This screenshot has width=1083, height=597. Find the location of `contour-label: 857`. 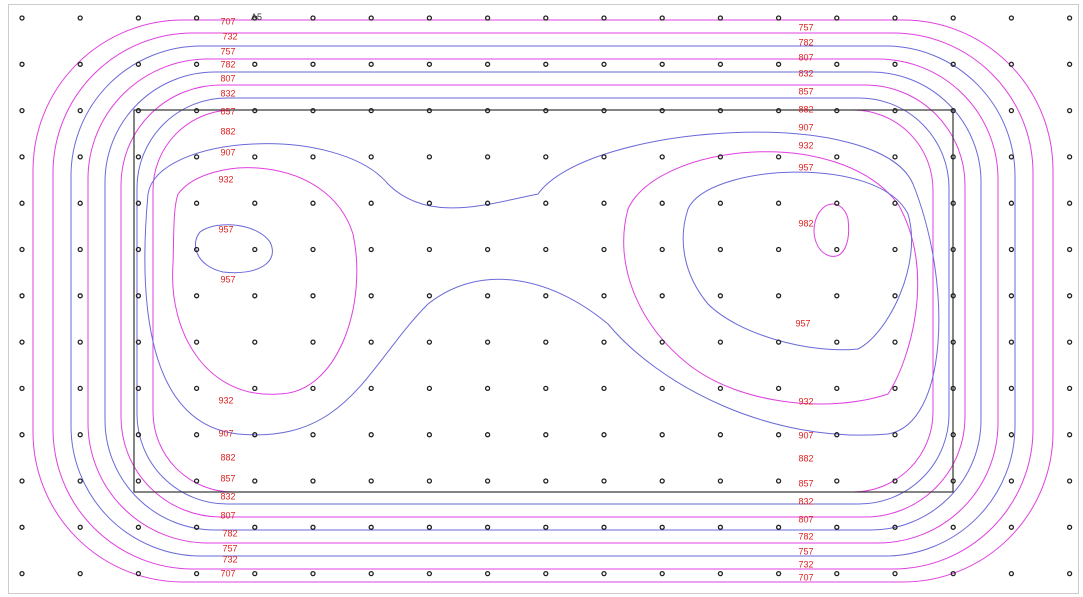

contour-label: 857 is located at coordinates (805, 483).